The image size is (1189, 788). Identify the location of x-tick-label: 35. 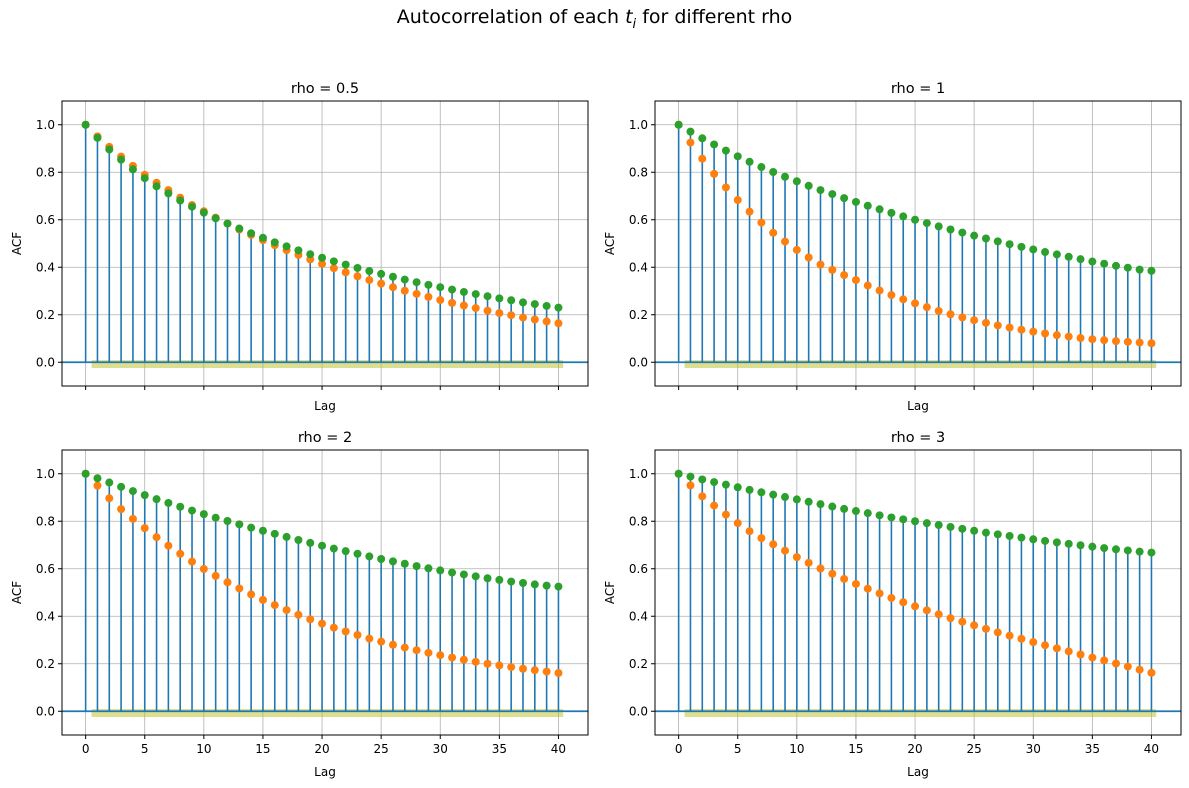
(499, 749).